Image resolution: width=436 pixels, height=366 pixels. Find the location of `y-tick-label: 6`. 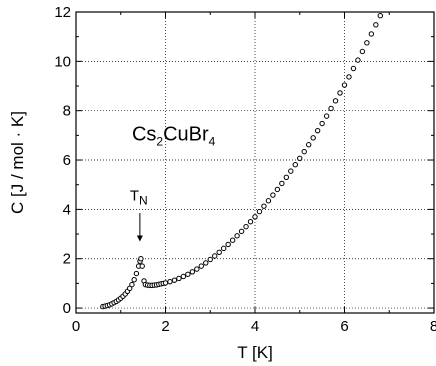

y-tick-label: 6 is located at coordinates (67, 160).